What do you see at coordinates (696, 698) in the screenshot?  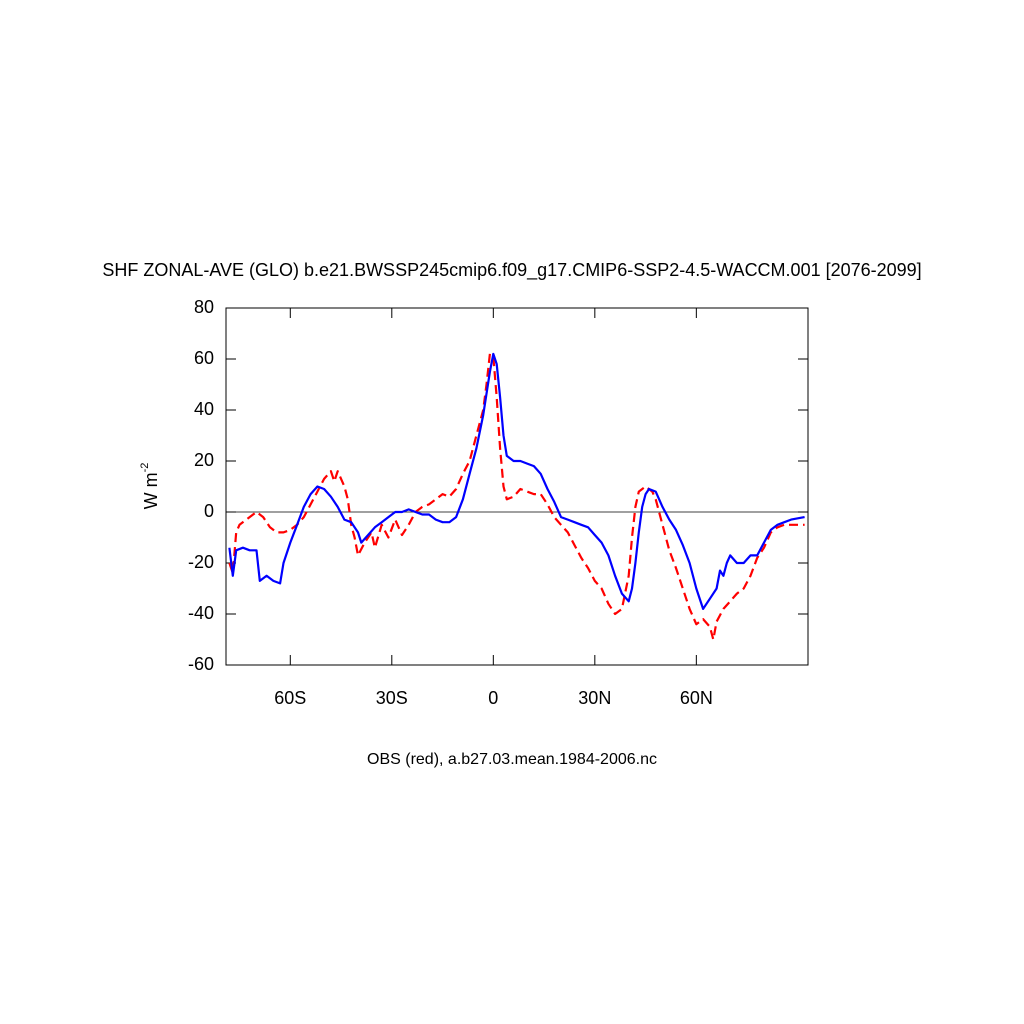 I see `x-tick-label: 60N` at bounding box center [696, 698].